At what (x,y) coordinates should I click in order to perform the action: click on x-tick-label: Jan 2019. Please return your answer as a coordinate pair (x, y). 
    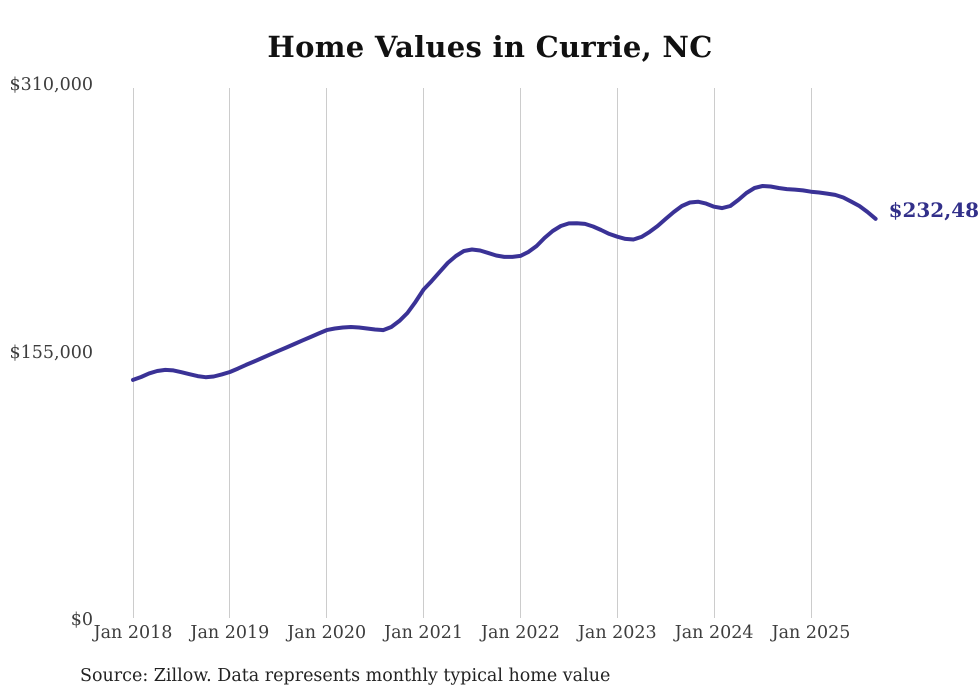
    Looking at the image, I should click on (230, 633).